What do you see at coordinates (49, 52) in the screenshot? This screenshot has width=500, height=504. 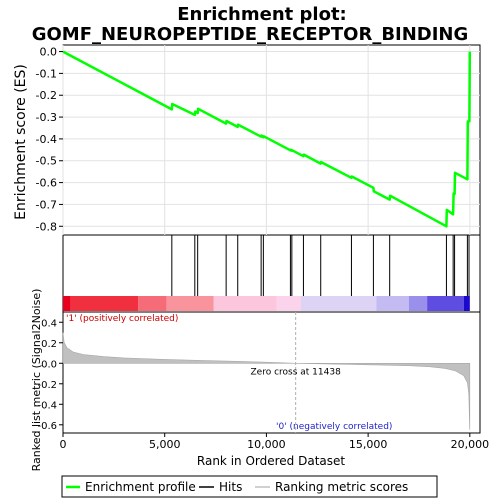 I see `es-y-tick-label: 0.0` at bounding box center [49, 52].